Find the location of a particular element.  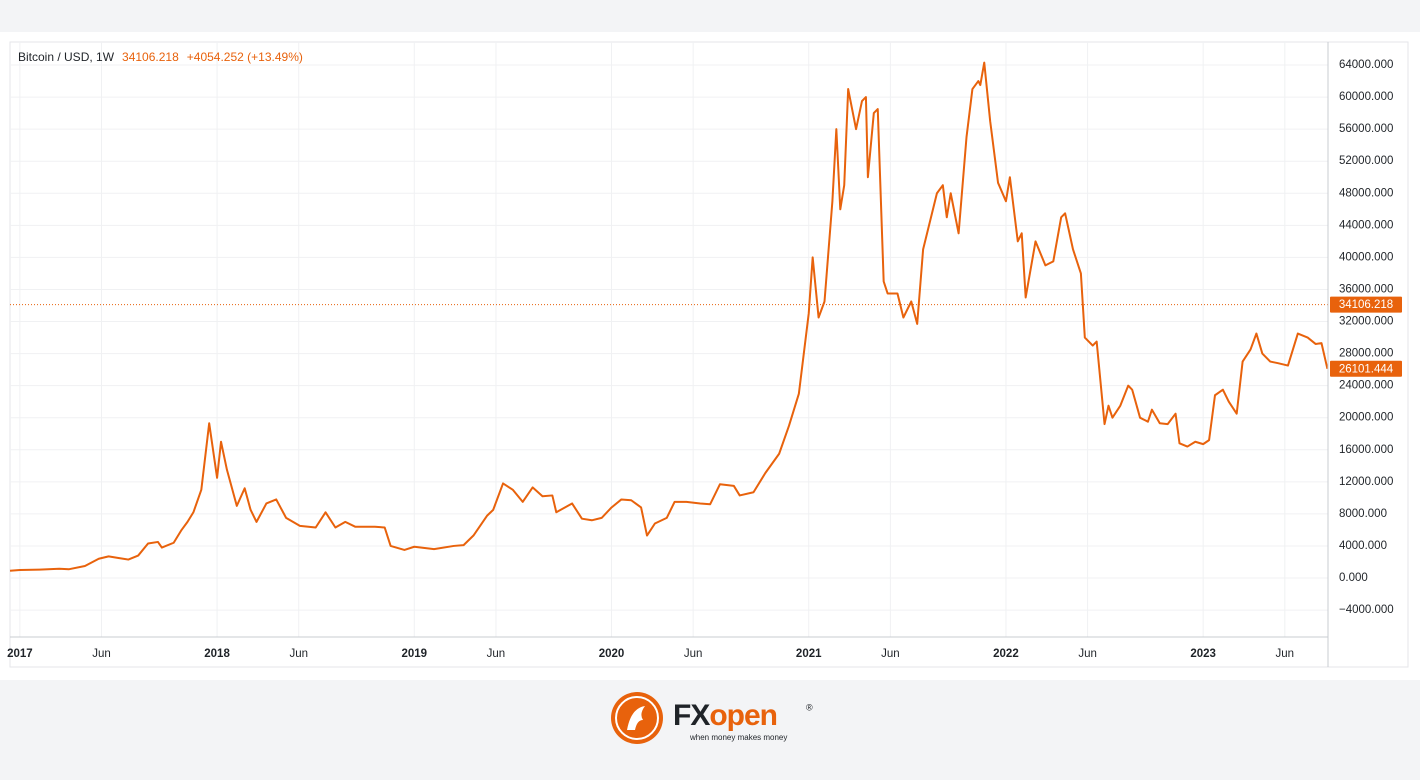

registered-mark: ® is located at coordinates (809, 707).